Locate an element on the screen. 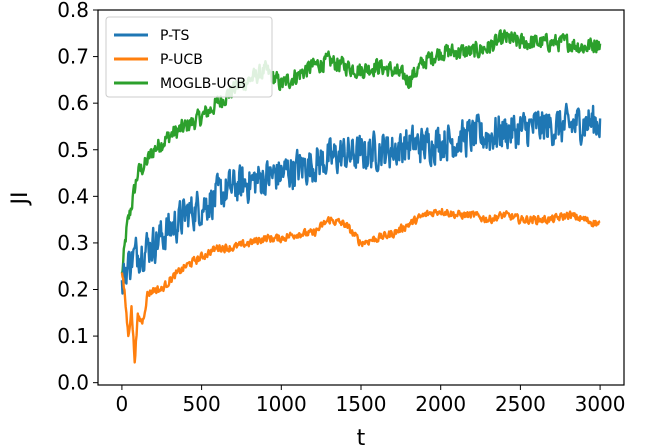  y-tick-label: 0.3 is located at coordinates (73, 243).